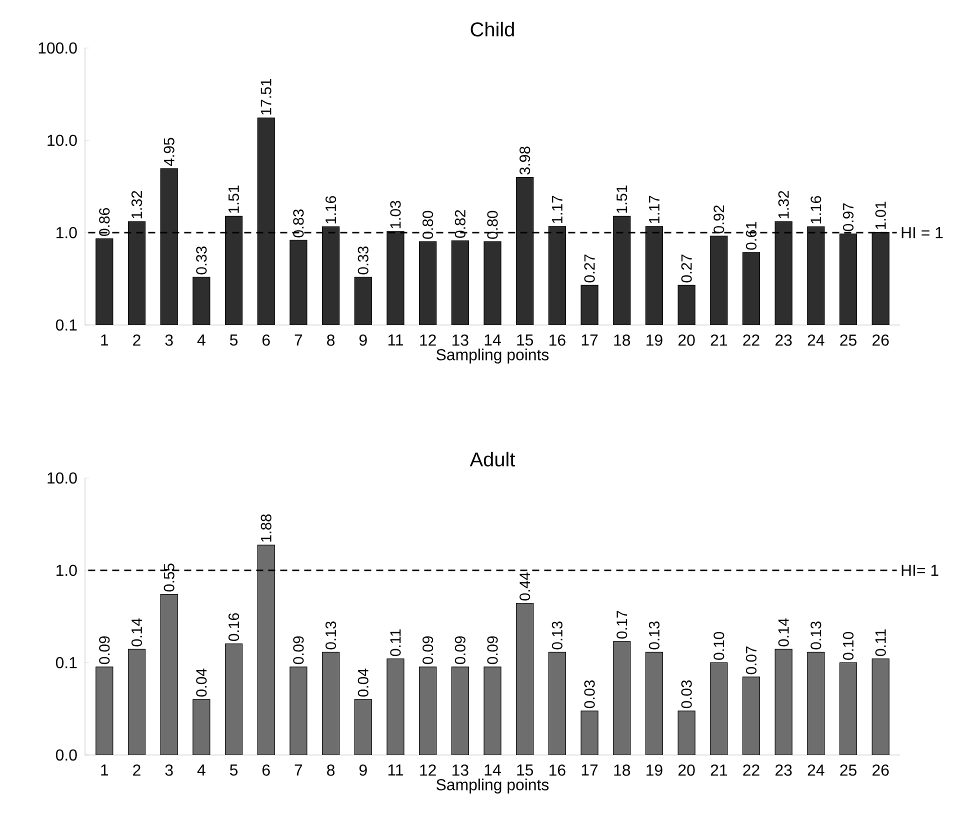 The height and width of the screenshot is (829, 972). Describe the element at coordinates (169, 578) in the screenshot. I see `data-label: 0.55` at that location.